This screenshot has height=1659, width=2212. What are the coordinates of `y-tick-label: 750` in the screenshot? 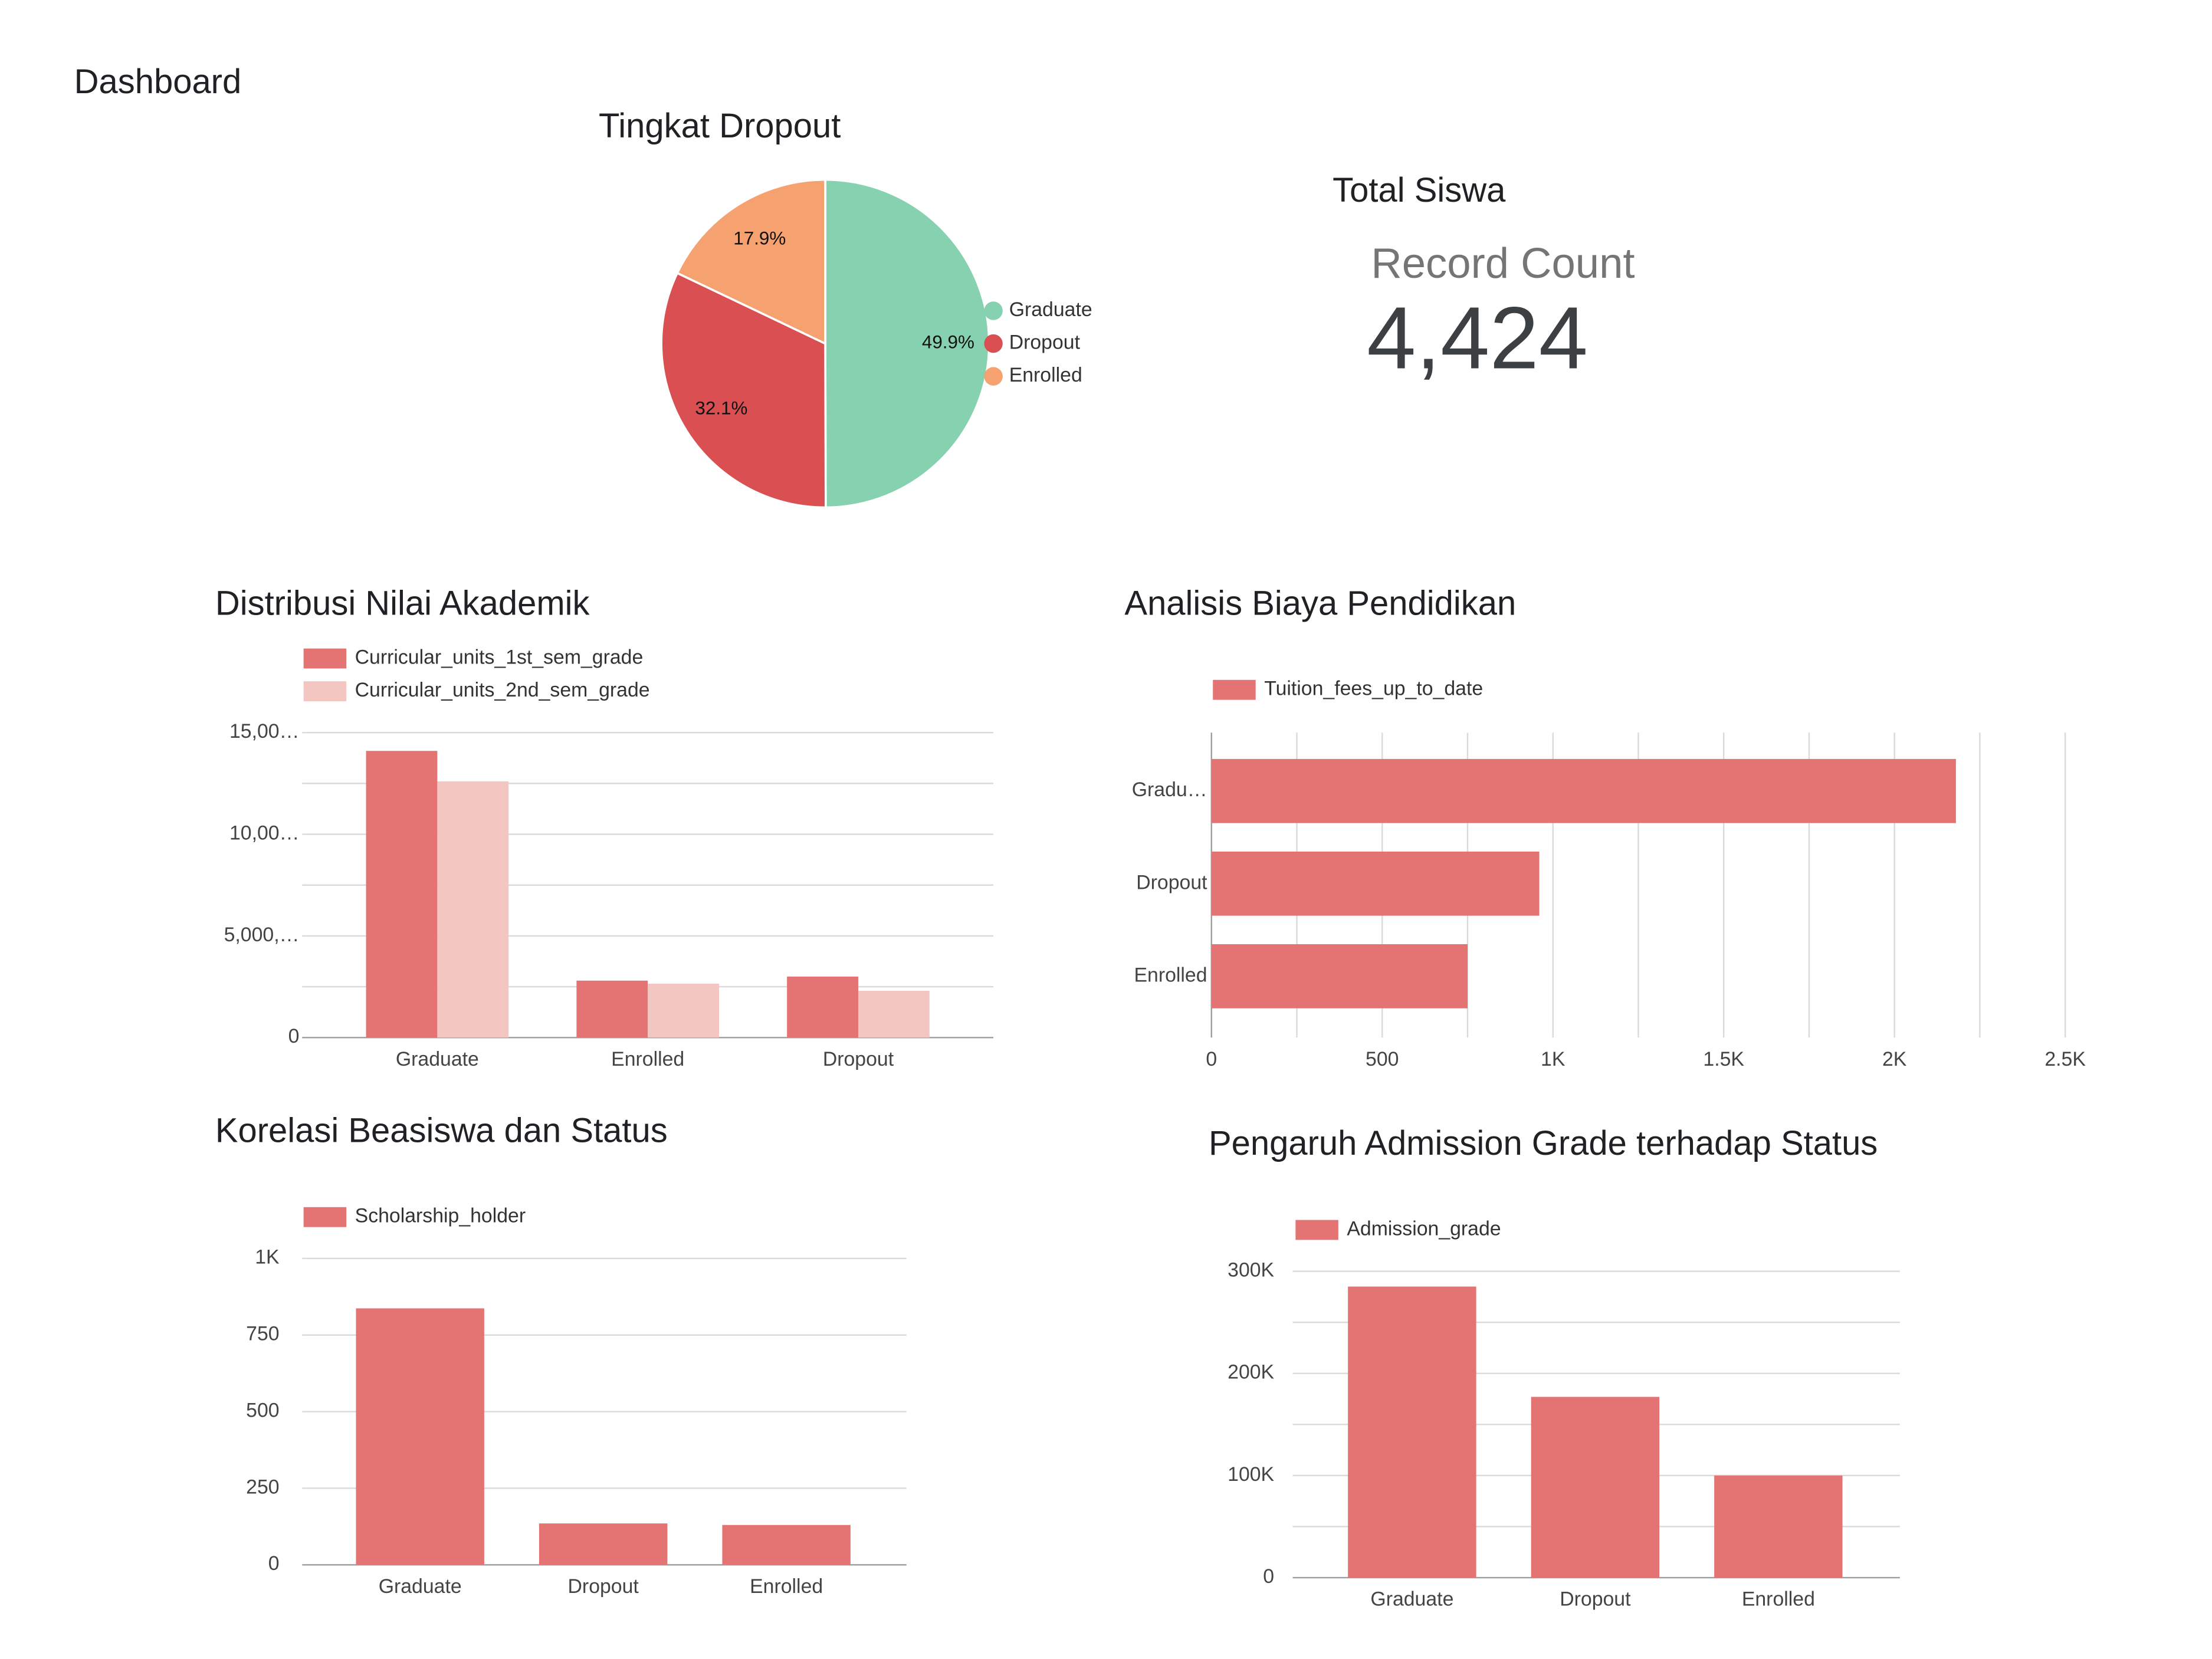 It's located at (262, 1334).